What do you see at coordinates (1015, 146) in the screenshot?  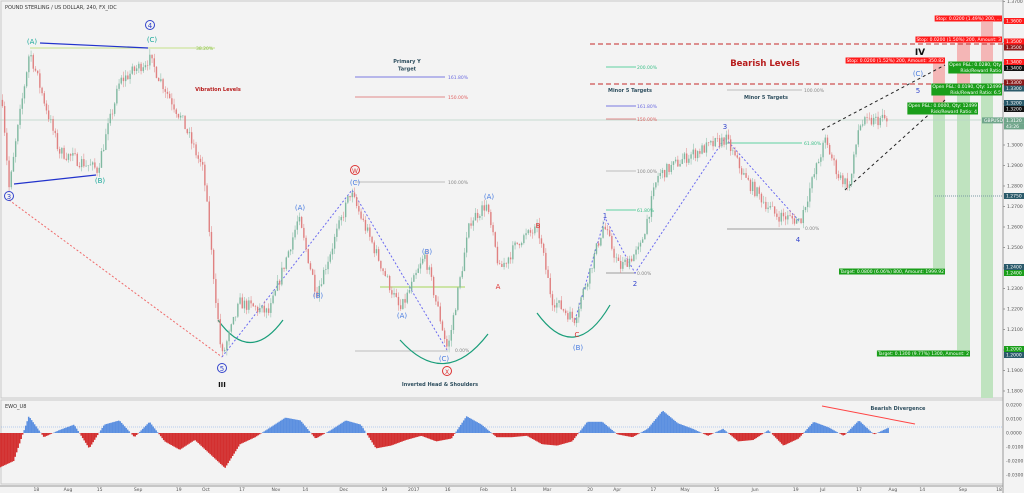 I see `price-tick-label: 1.3000` at bounding box center [1015, 146].